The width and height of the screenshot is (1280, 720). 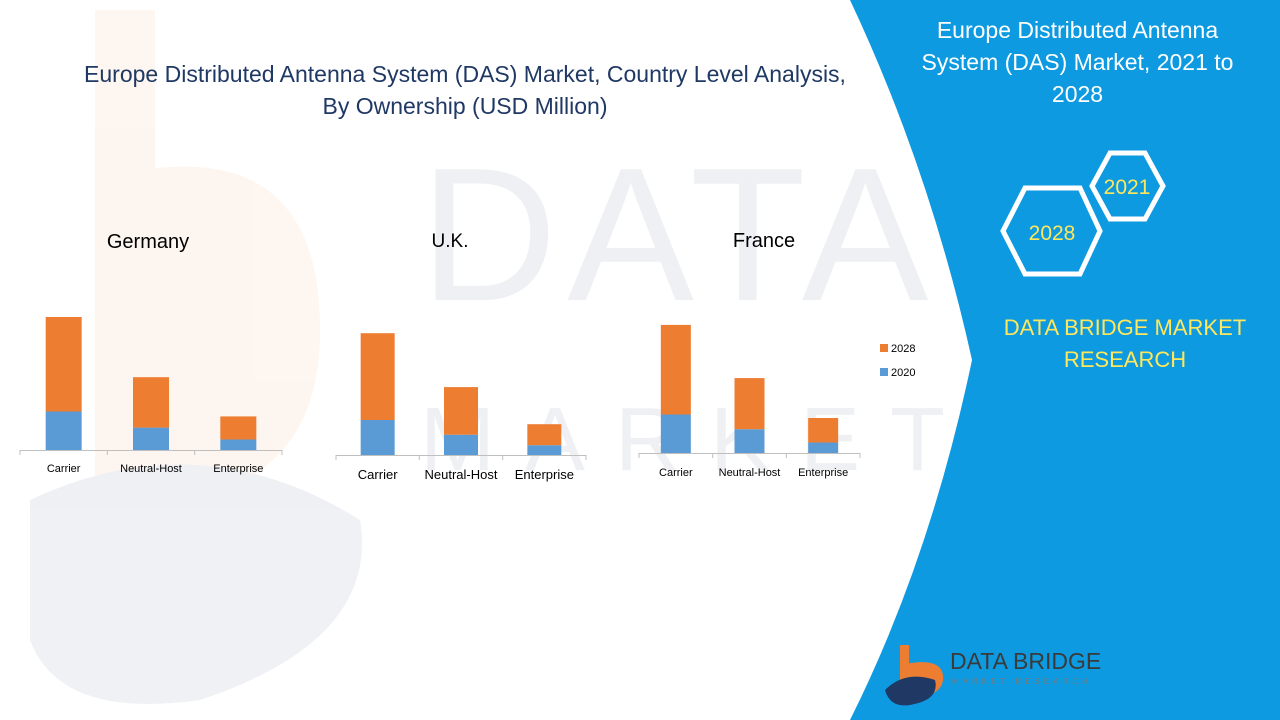 I want to click on category-label-0-0: Carrier, so click(x=64, y=469).